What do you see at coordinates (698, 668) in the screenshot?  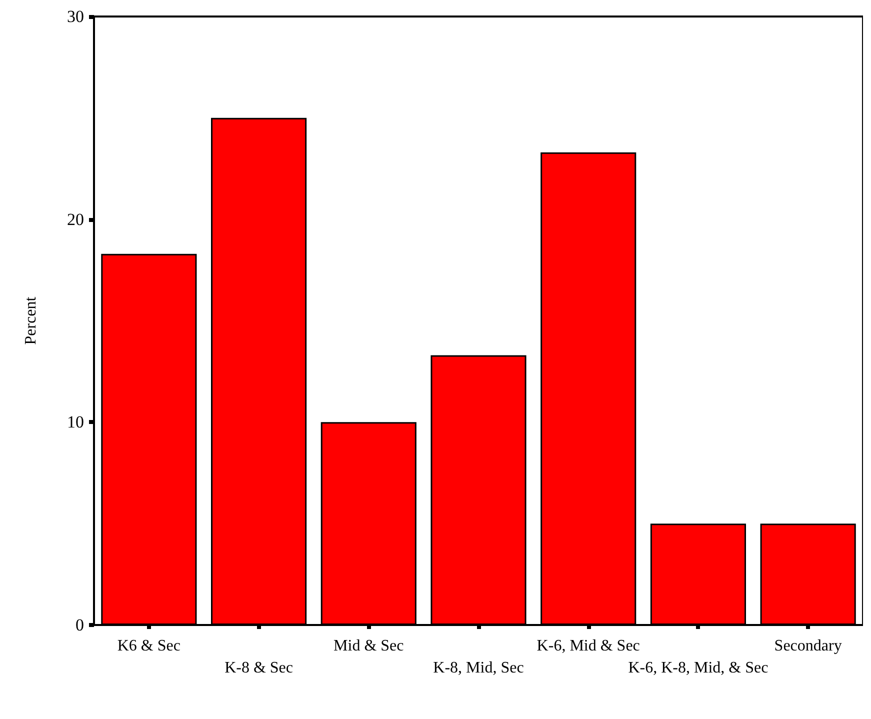 I see `x-tick-label: K-6, K-8, Mid, & Sec` at bounding box center [698, 668].